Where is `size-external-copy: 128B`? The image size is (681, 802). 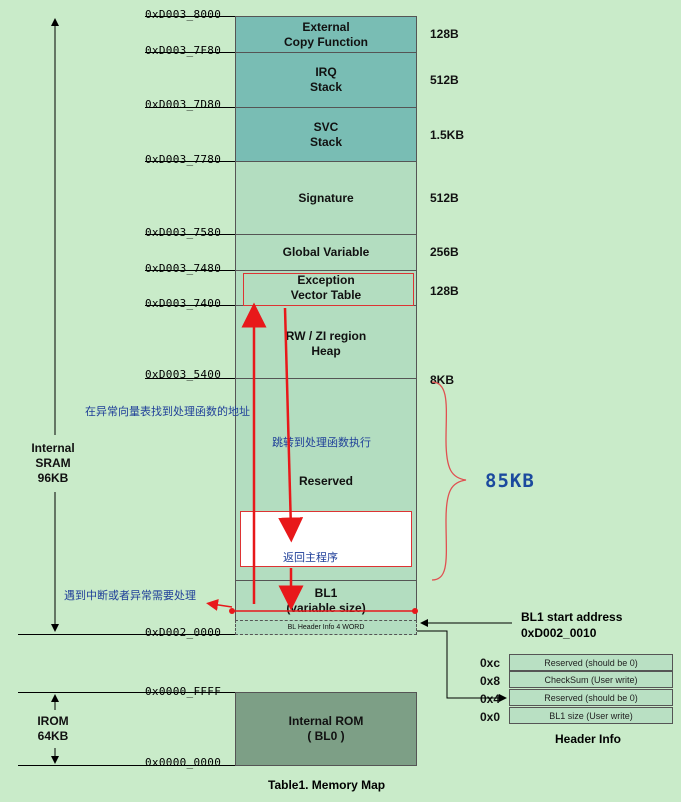 size-external-copy: 128B is located at coordinates (444, 34).